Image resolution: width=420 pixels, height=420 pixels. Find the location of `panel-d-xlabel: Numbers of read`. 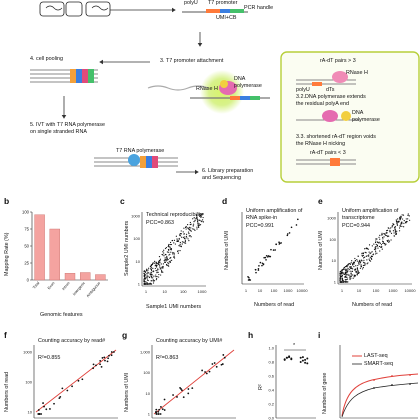

panel-d-xlabel: Numbers of read is located at coordinates (274, 305).